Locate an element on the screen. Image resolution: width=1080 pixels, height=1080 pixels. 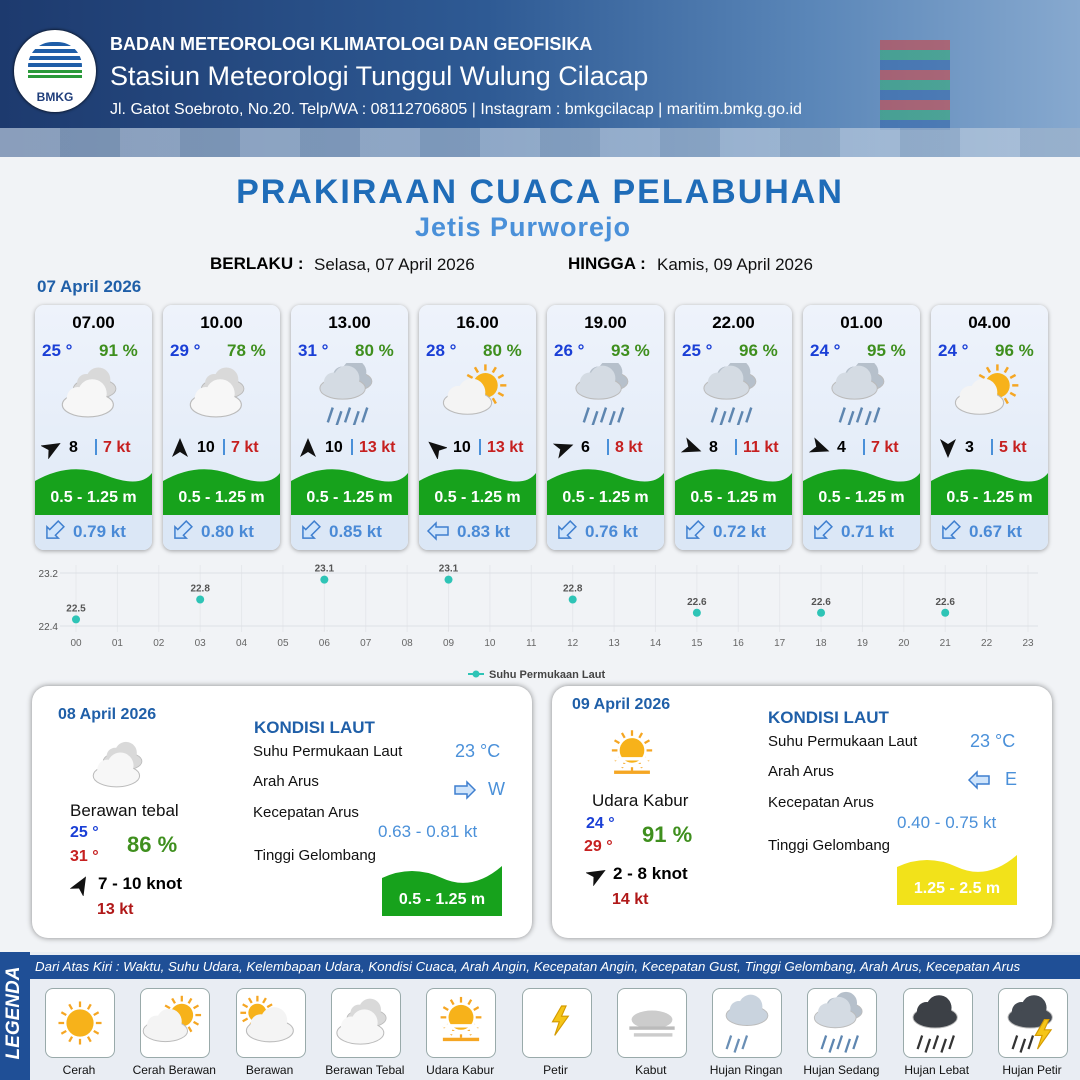
legend-desc-bar is located at coordinates (555, 967).